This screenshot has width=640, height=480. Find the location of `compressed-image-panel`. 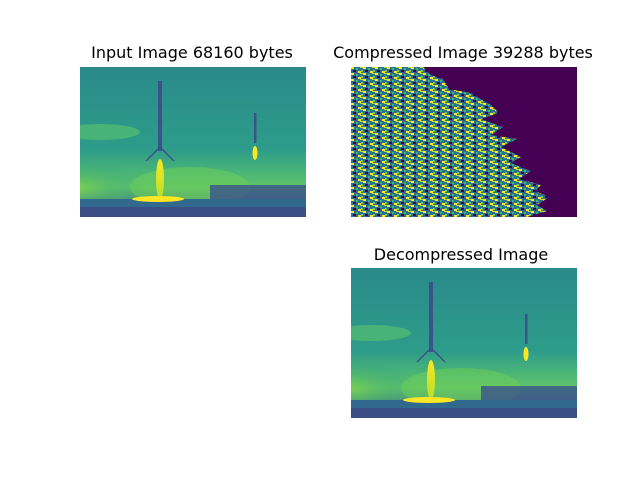

compressed-image-panel is located at coordinates (464, 142).